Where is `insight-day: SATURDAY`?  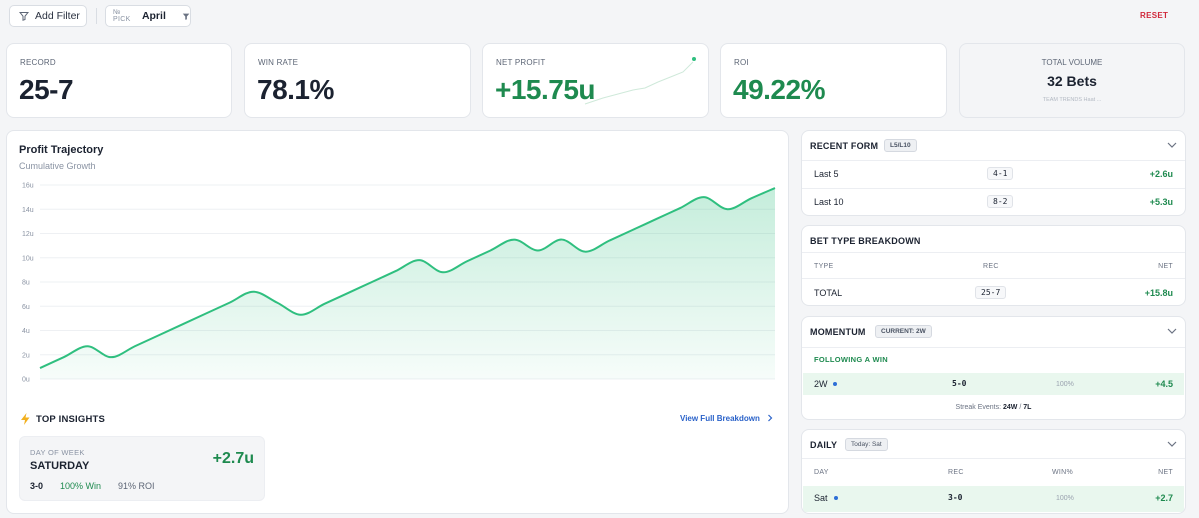
insight-day: SATURDAY is located at coordinates (60, 466).